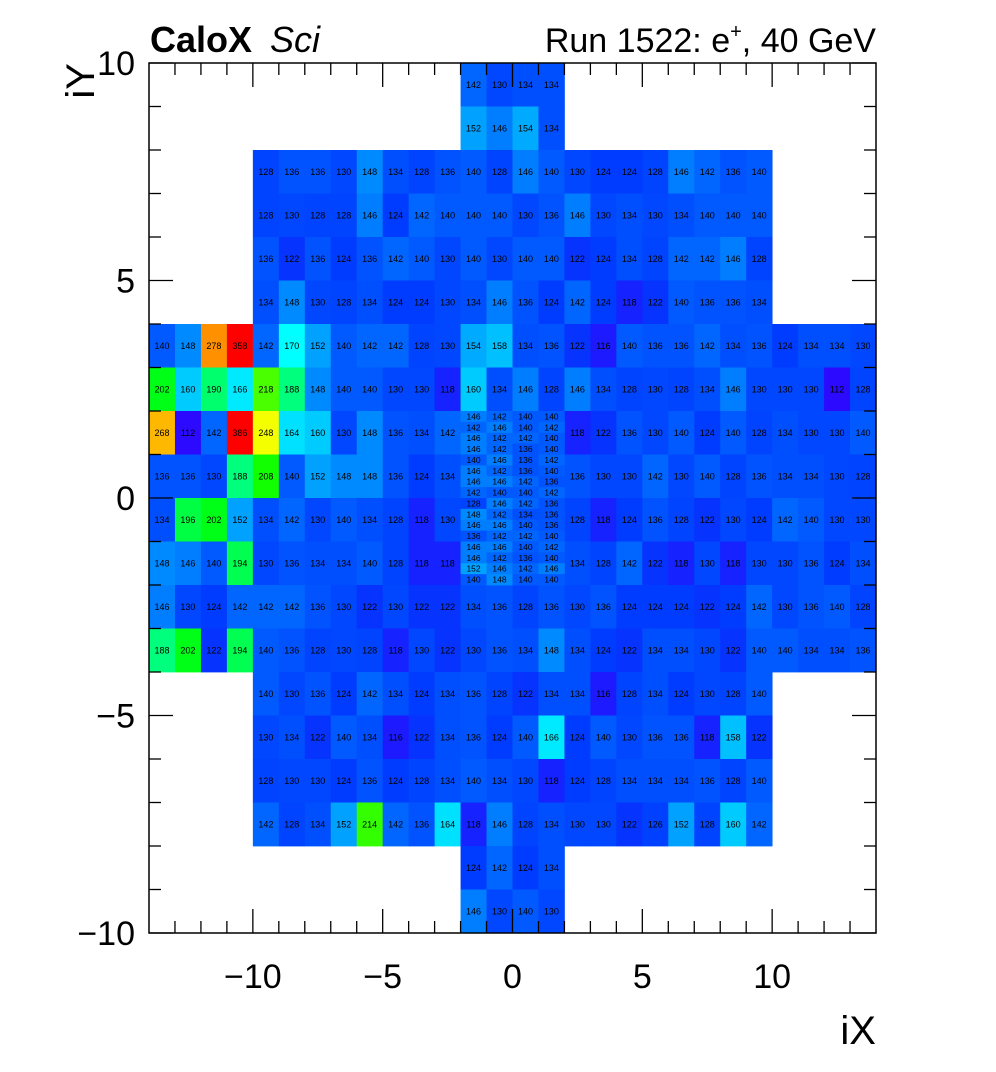 The width and height of the screenshot is (996, 1072). I want to click on heatmap-cell-label: 116, so click(395, 737).